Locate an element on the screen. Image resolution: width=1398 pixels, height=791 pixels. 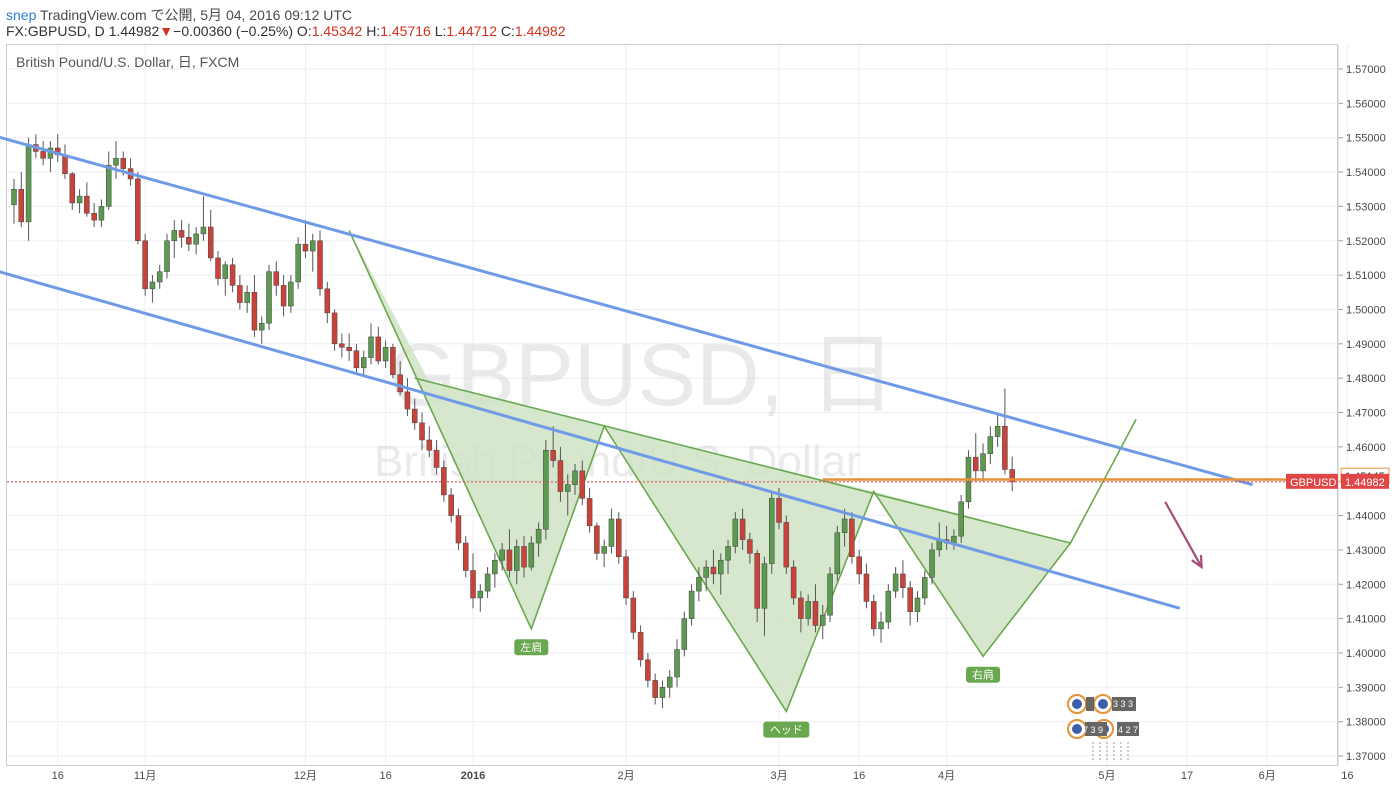
head-area is located at coordinates (739, 569).